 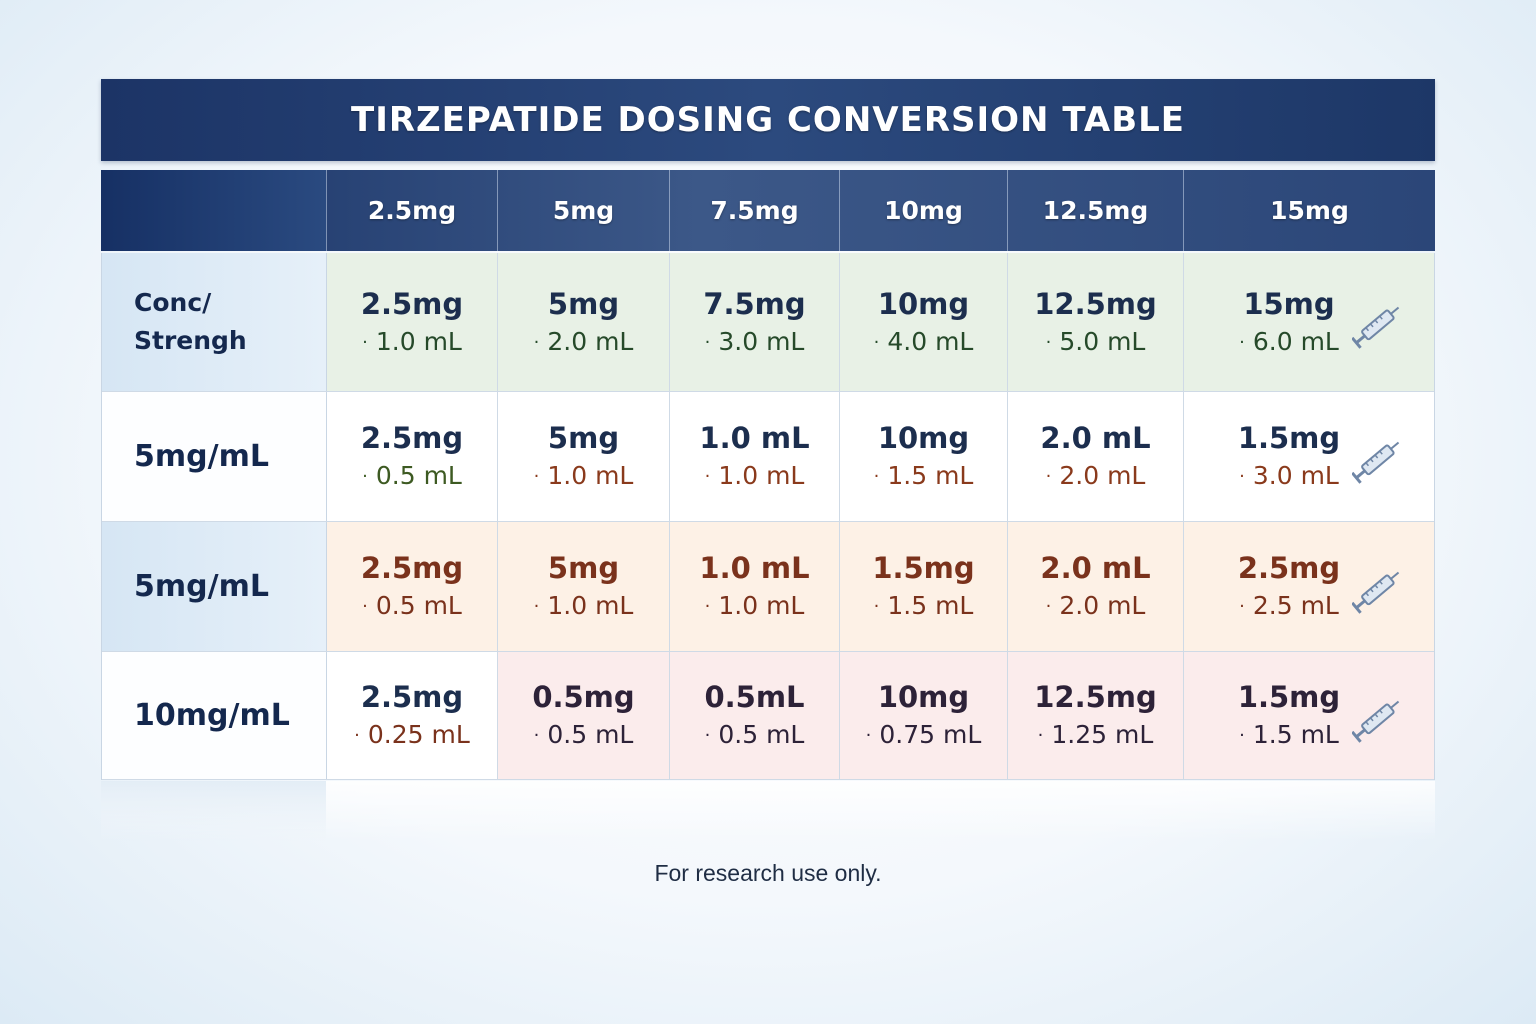 What do you see at coordinates (1096, 342) in the screenshot?
I see `cell-volume-line: · 5.0 mL` at bounding box center [1096, 342].